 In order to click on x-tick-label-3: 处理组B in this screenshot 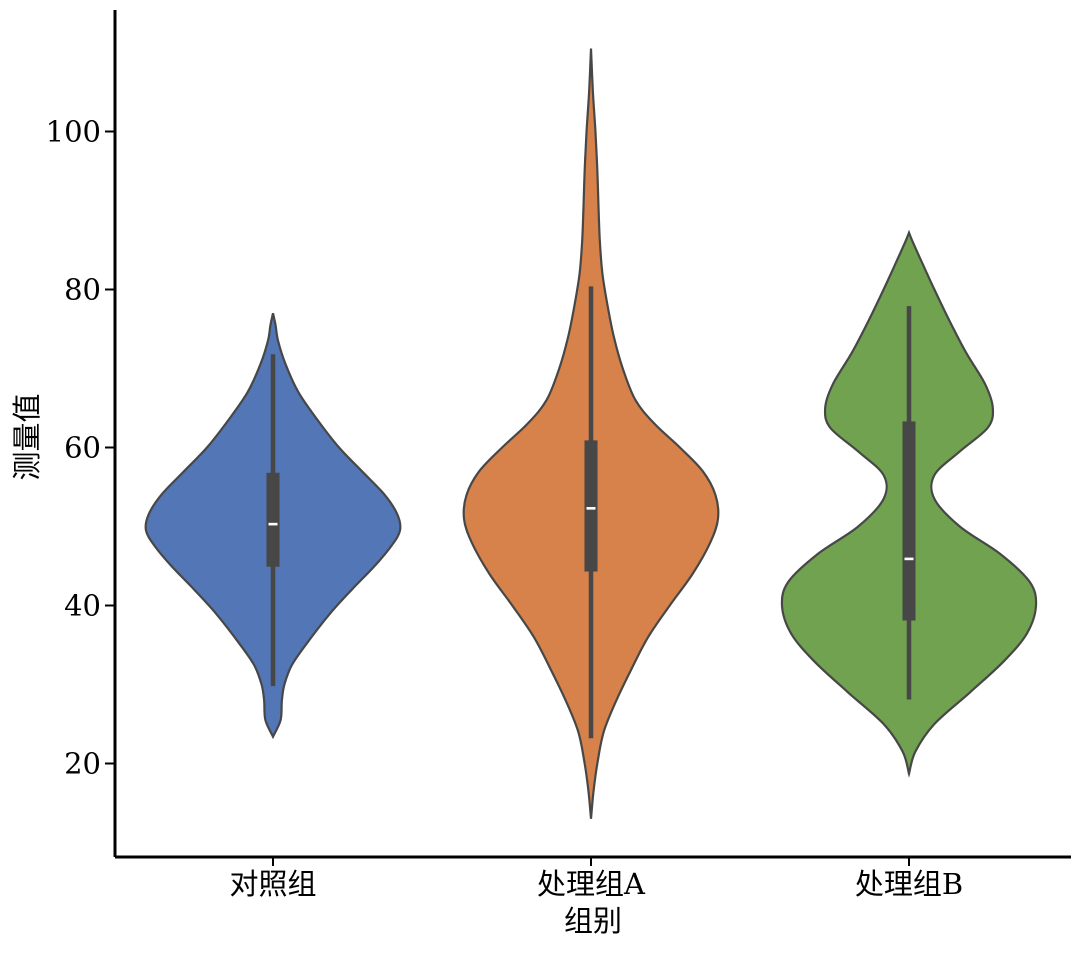, I will do `click(909, 884)`.